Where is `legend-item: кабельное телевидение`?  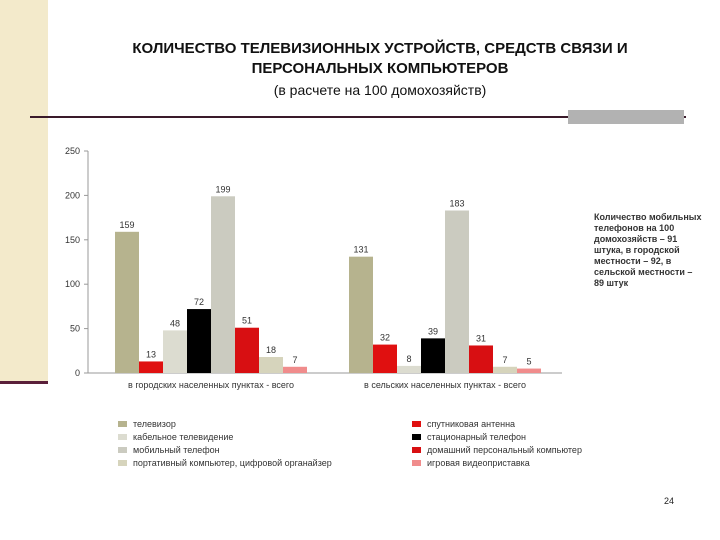 legend-item: кабельное телевидение is located at coordinates (175, 437).